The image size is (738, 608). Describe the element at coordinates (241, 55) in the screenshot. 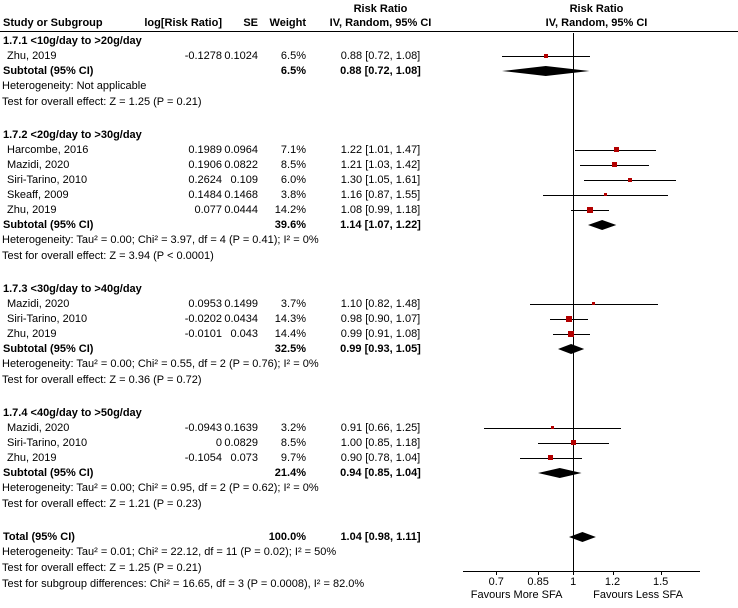

I see `se-value: 0.1024` at that location.